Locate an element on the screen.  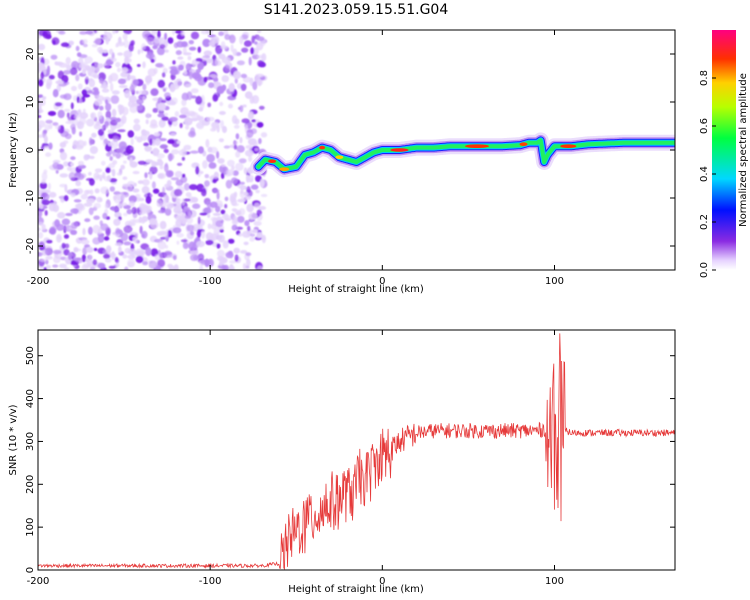
x-tick-label: 0 is located at coordinates (382, 281).